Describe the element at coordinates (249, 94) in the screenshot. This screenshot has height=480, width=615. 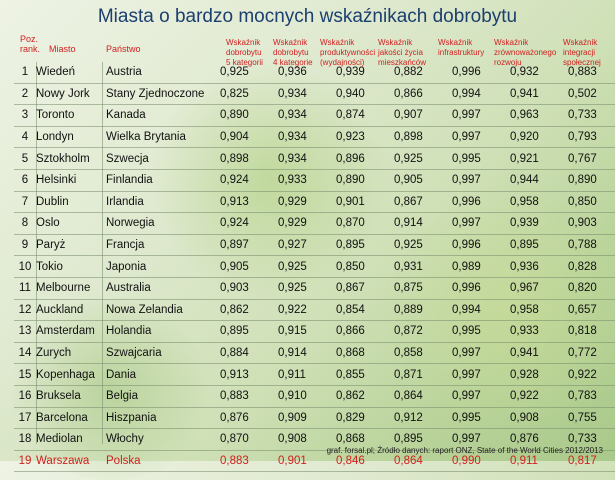
I see `value-cell: 0,825` at that location.